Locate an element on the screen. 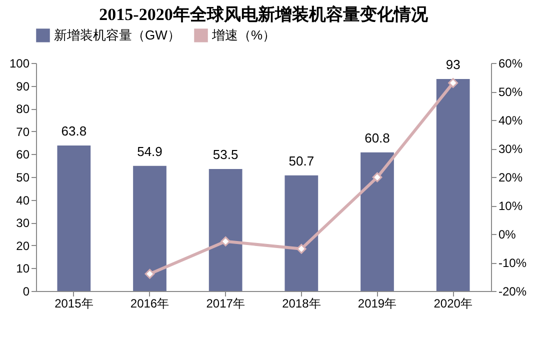 The image size is (535, 337). data-label: 60.8 is located at coordinates (377, 138).